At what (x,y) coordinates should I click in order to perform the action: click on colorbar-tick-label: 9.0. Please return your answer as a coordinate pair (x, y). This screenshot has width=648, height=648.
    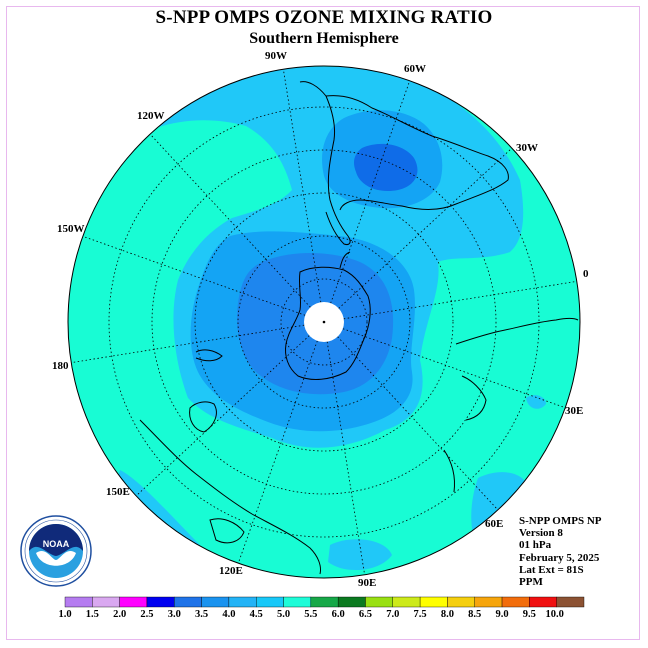
    Looking at the image, I should click on (502, 614).